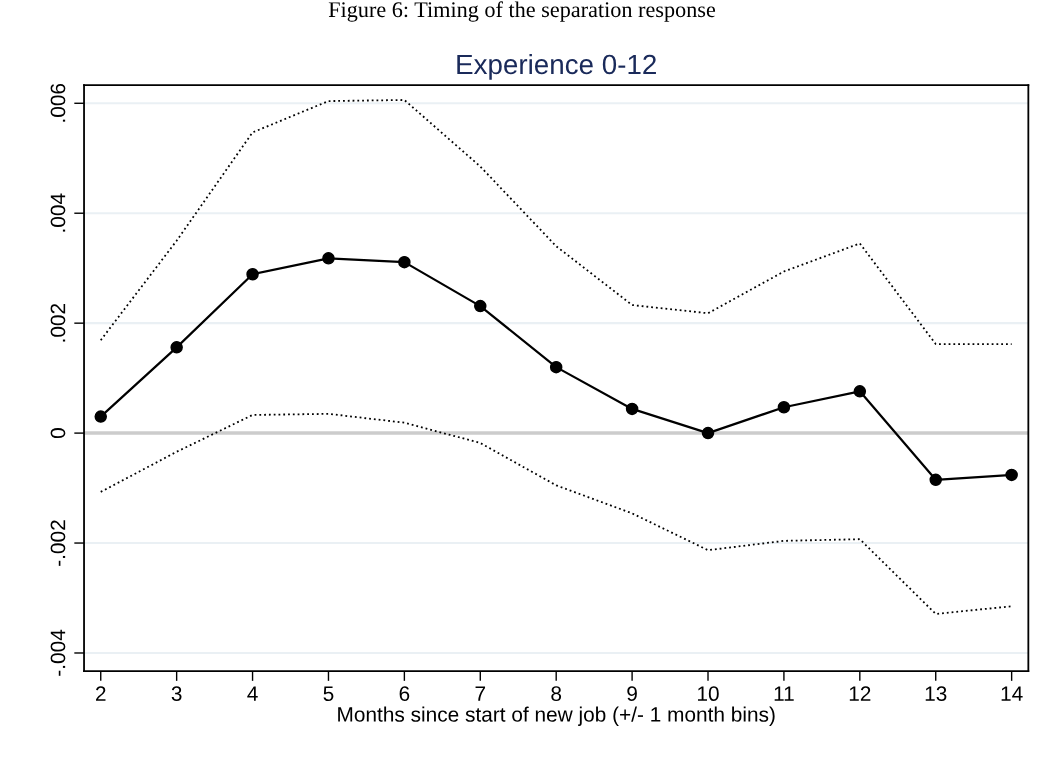 The height and width of the screenshot is (767, 1044). Describe the element at coordinates (101, 693) in the screenshot. I see `x-tick-label: 2` at that location.